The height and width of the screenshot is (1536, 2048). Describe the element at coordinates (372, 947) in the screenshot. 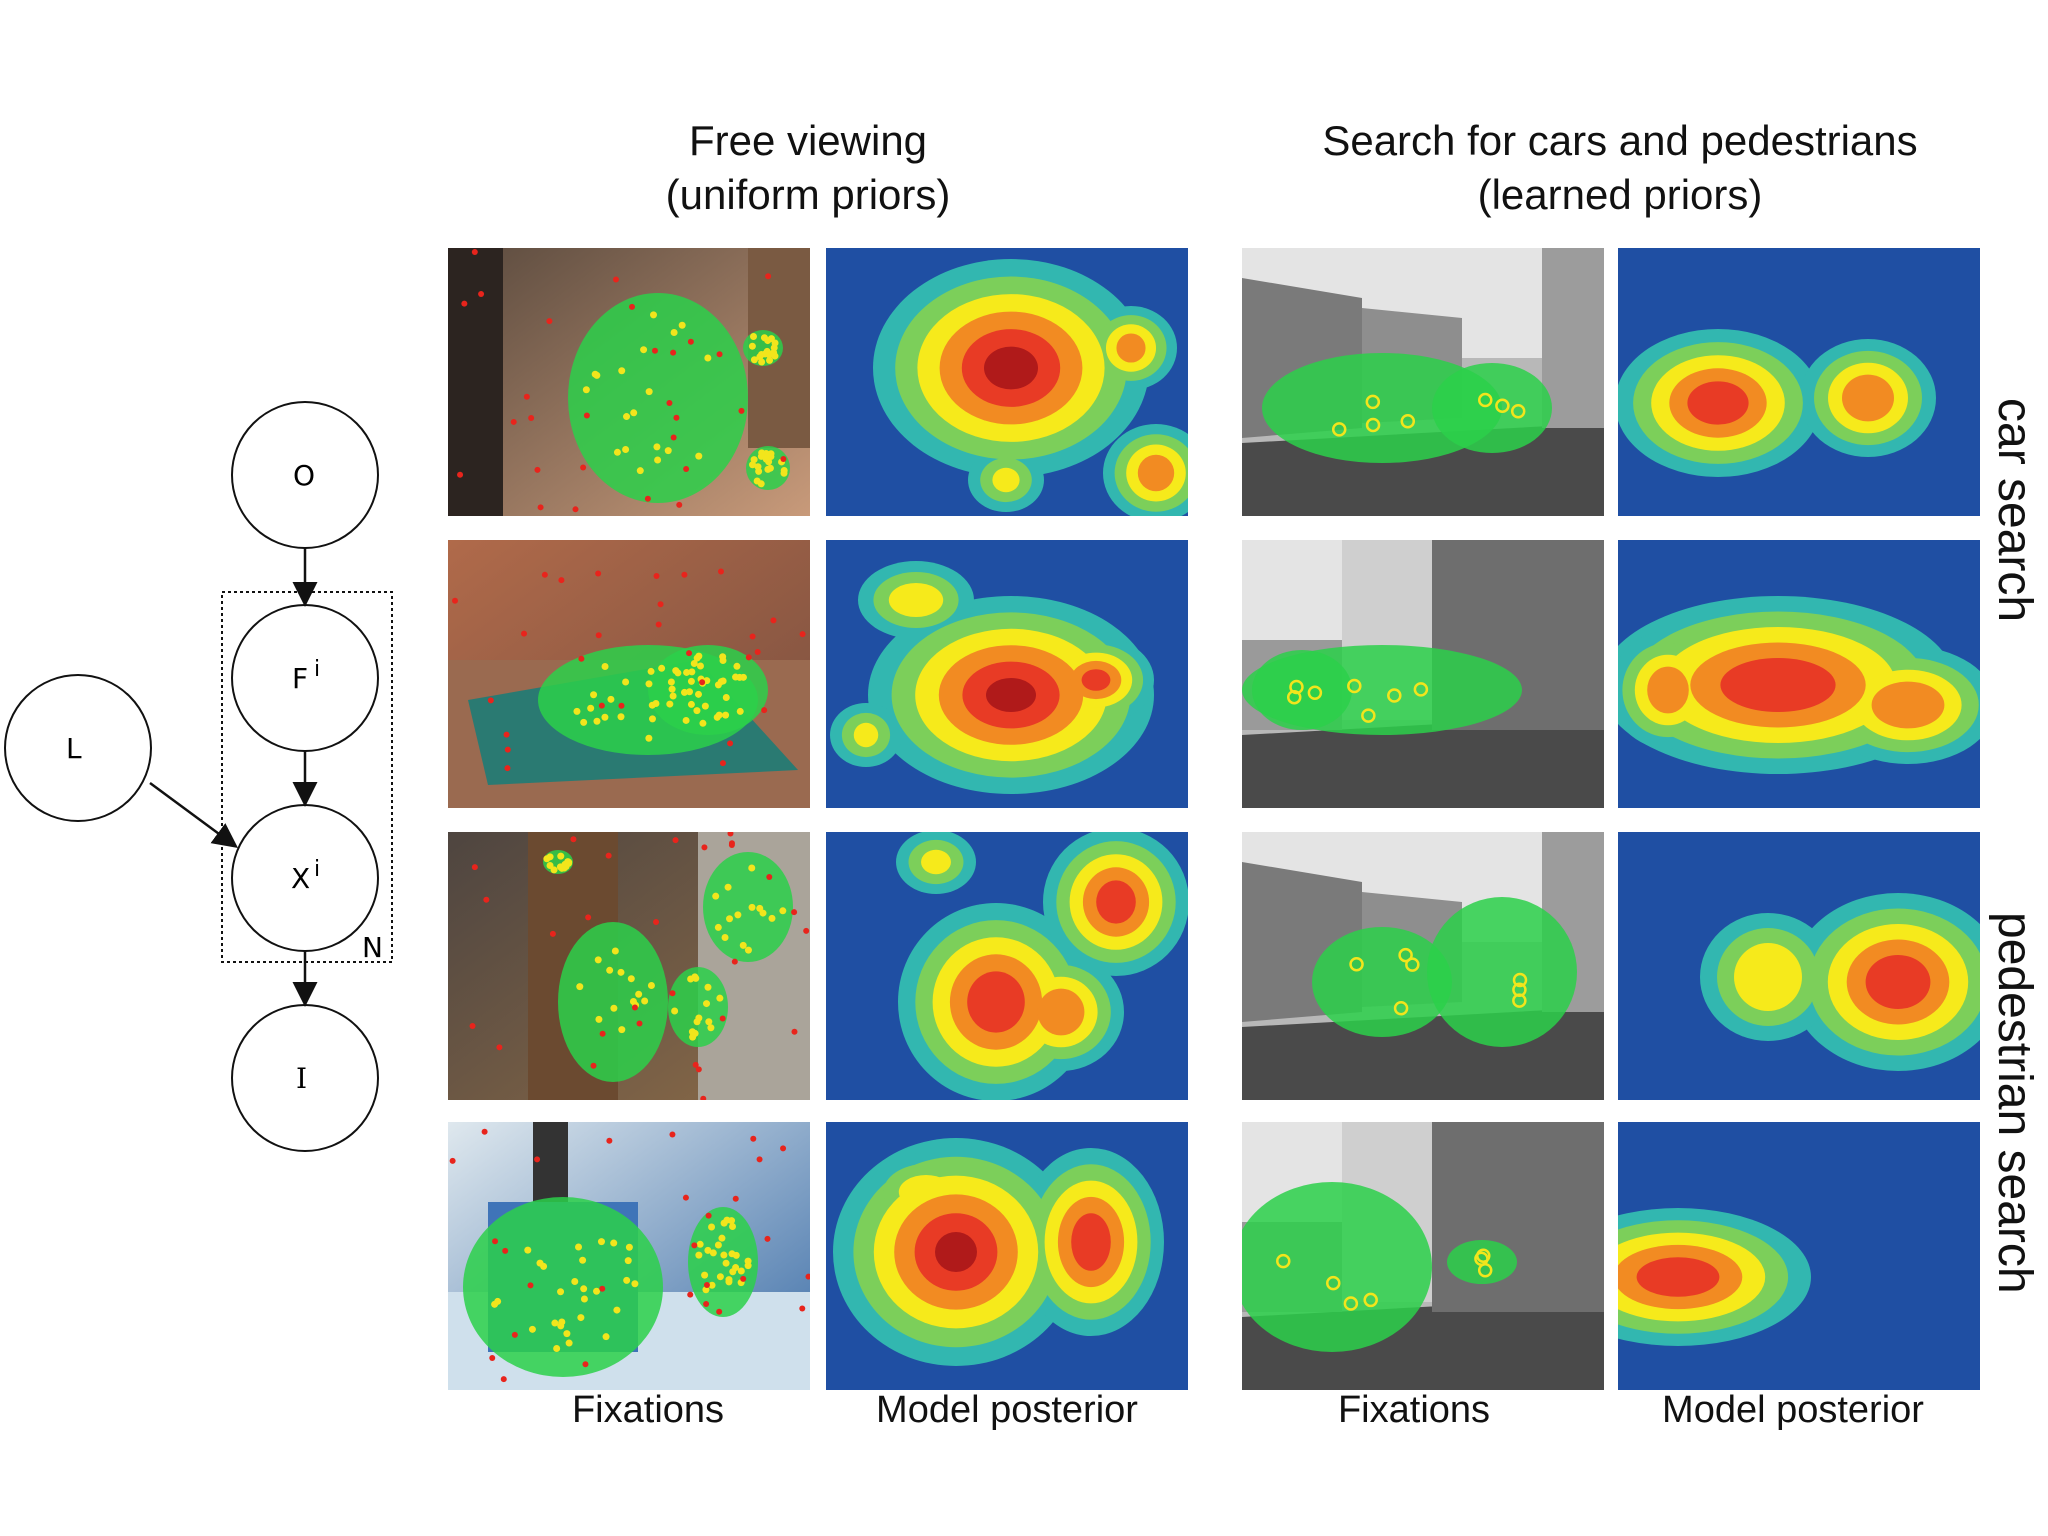

I see `plate-label-N: N` at that location.